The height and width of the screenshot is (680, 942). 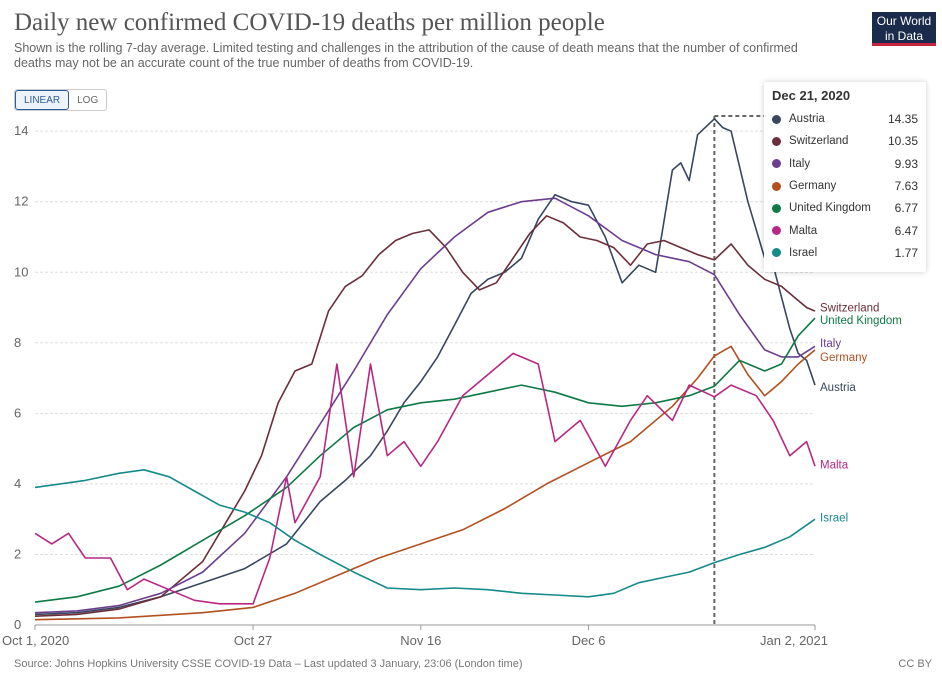 I want to click on tooltip-series-name: Austria, so click(x=807, y=119).